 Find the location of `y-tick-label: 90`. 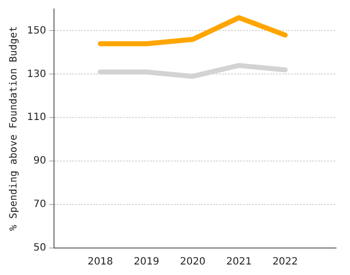

y-tick-label: 90 is located at coordinates (39, 161).